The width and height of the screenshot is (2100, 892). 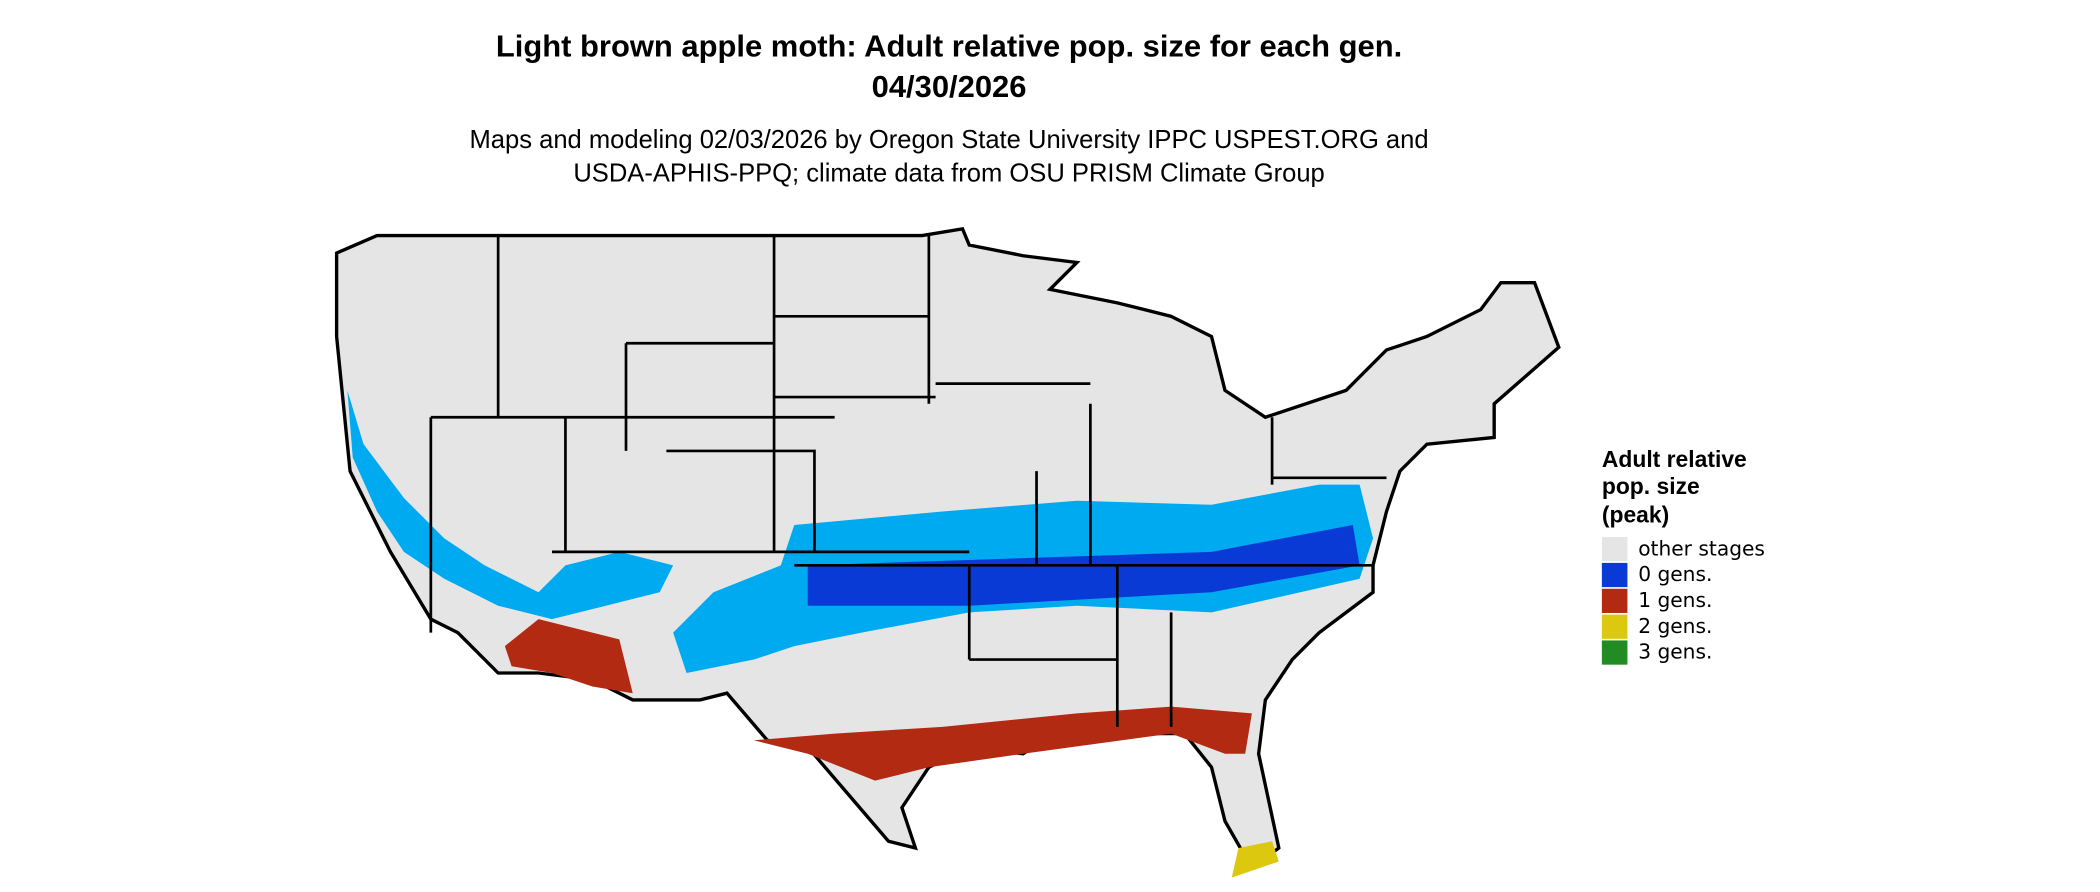 I want to click on date: 04/30/2026, so click(x=949, y=86).